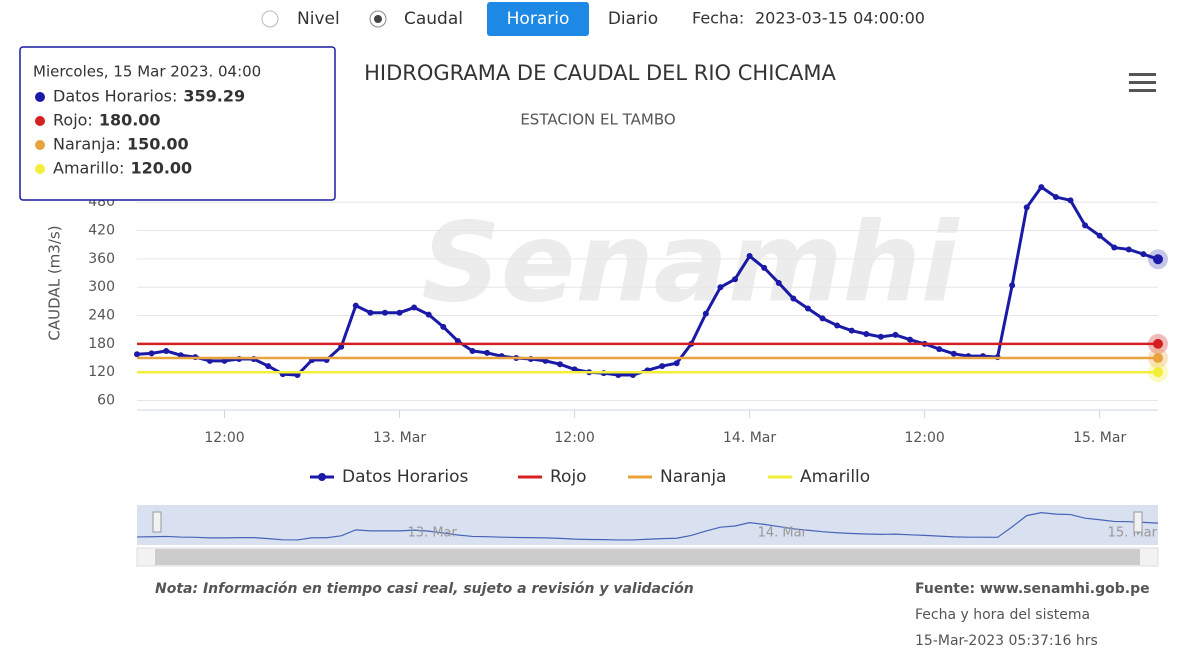 This screenshot has width=1200, height=660. Describe the element at coordinates (693, 477) in the screenshot. I see `legend-label: Naranja` at that location.